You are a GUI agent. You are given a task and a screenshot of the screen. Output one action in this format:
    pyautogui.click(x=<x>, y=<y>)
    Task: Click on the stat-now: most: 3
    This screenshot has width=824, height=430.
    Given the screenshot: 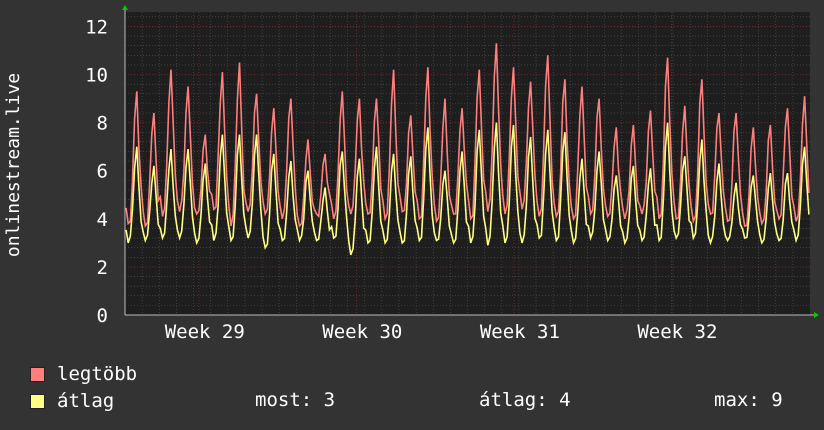 What is the action you would take?
    pyautogui.click(x=295, y=400)
    